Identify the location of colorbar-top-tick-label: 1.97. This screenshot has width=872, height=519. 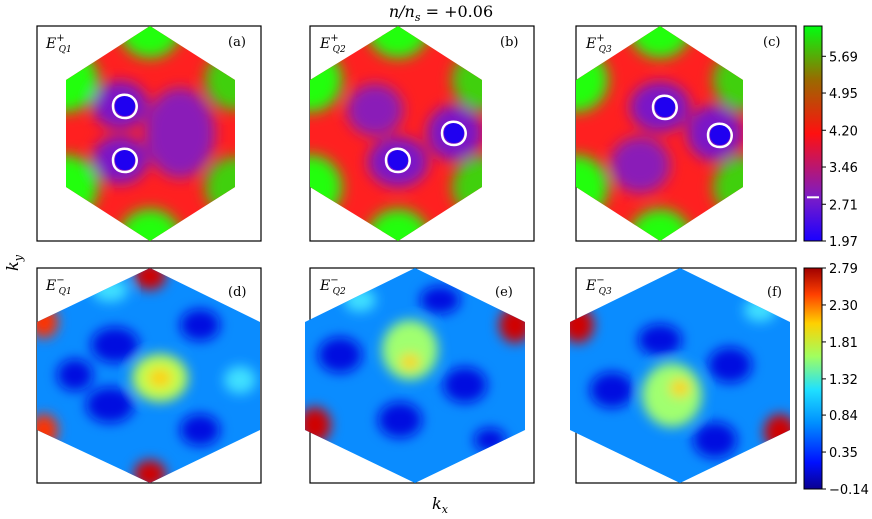
(843, 242).